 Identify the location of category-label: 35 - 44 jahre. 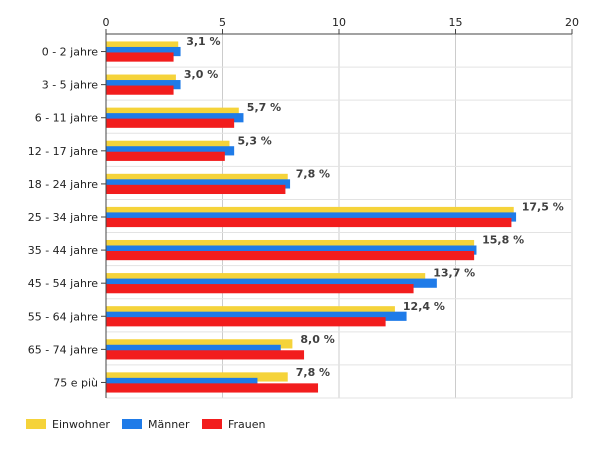
(63, 250).